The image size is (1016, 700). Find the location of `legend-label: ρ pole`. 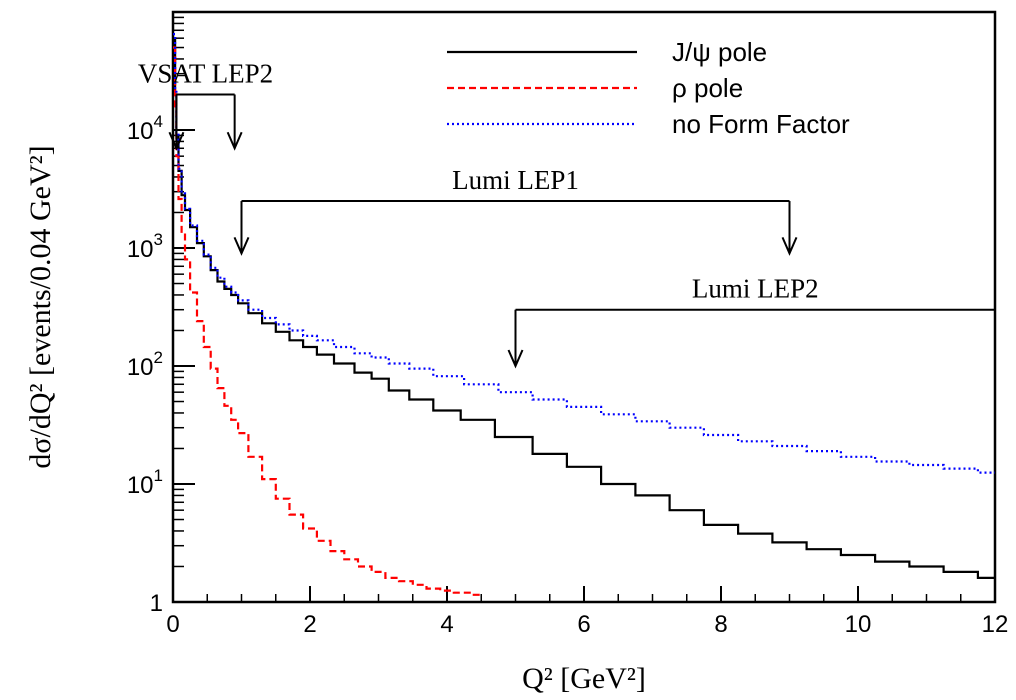

legend-label: ρ pole is located at coordinates (707, 88).